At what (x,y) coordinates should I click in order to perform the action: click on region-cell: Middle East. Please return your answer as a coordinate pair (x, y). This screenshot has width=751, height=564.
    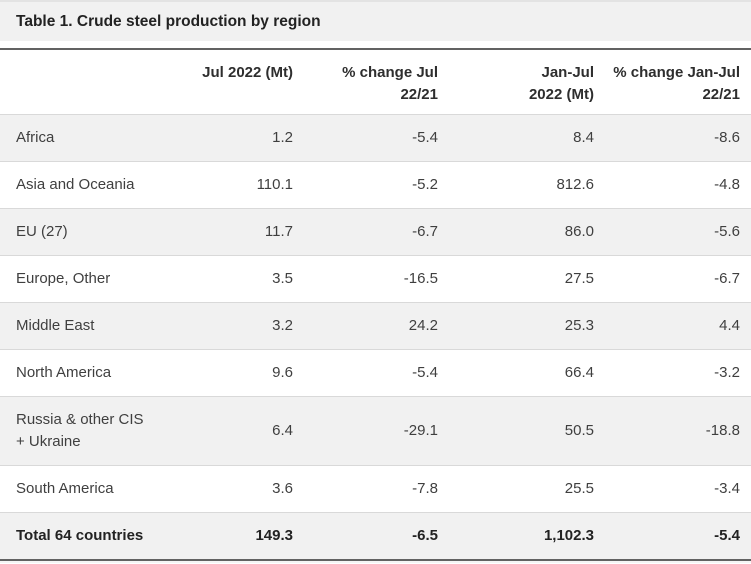
    Looking at the image, I should click on (80, 326).